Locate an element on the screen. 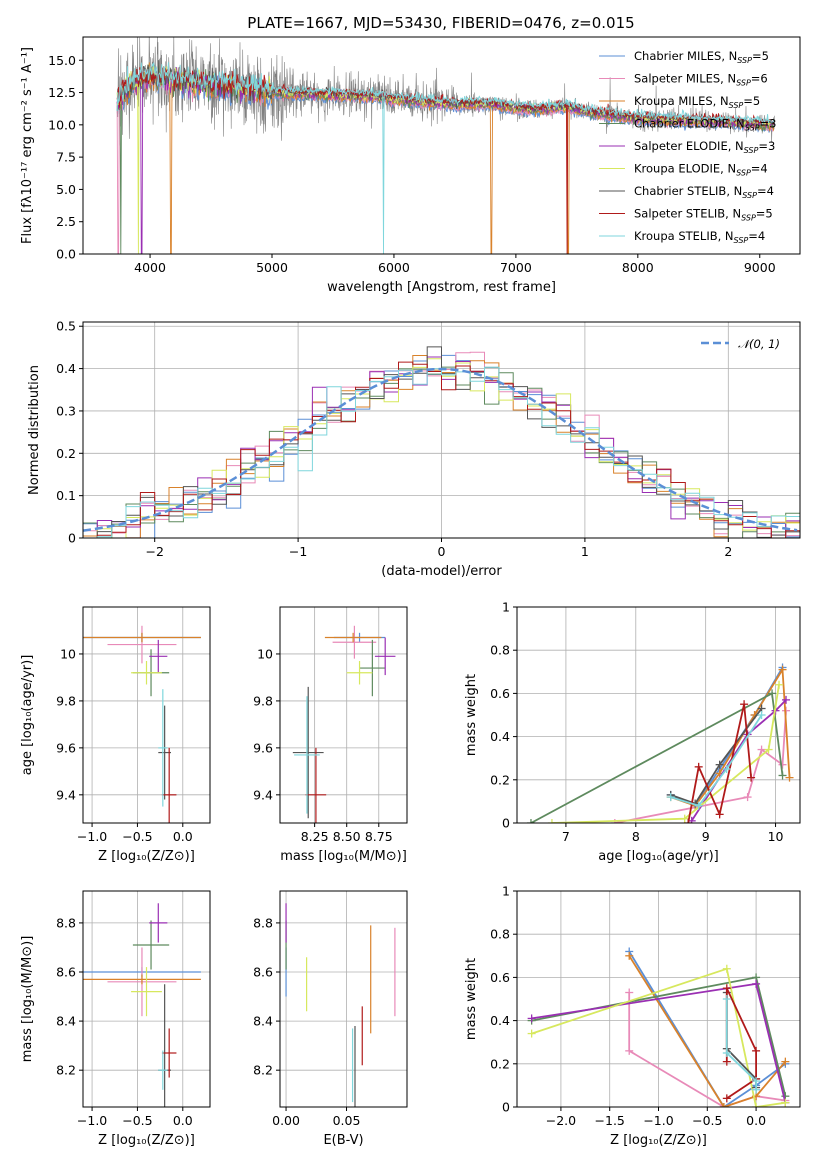 The height and width of the screenshot is (1170, 819). errorbar-kroupa-miles is located at coordinates (142, 637).